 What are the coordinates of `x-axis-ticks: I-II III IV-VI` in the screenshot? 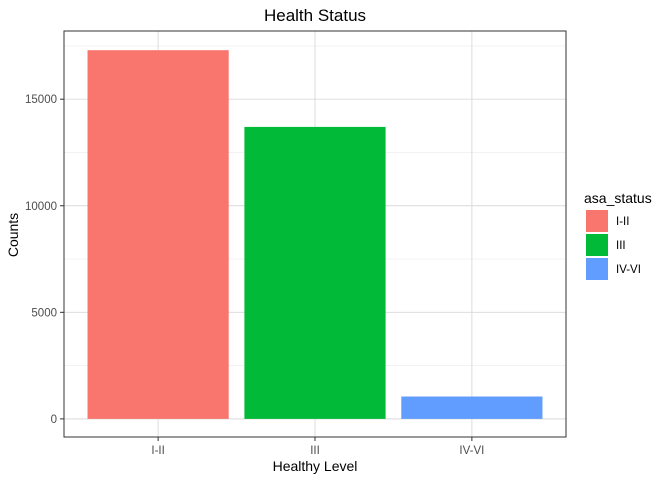 It's located at (317, 447).